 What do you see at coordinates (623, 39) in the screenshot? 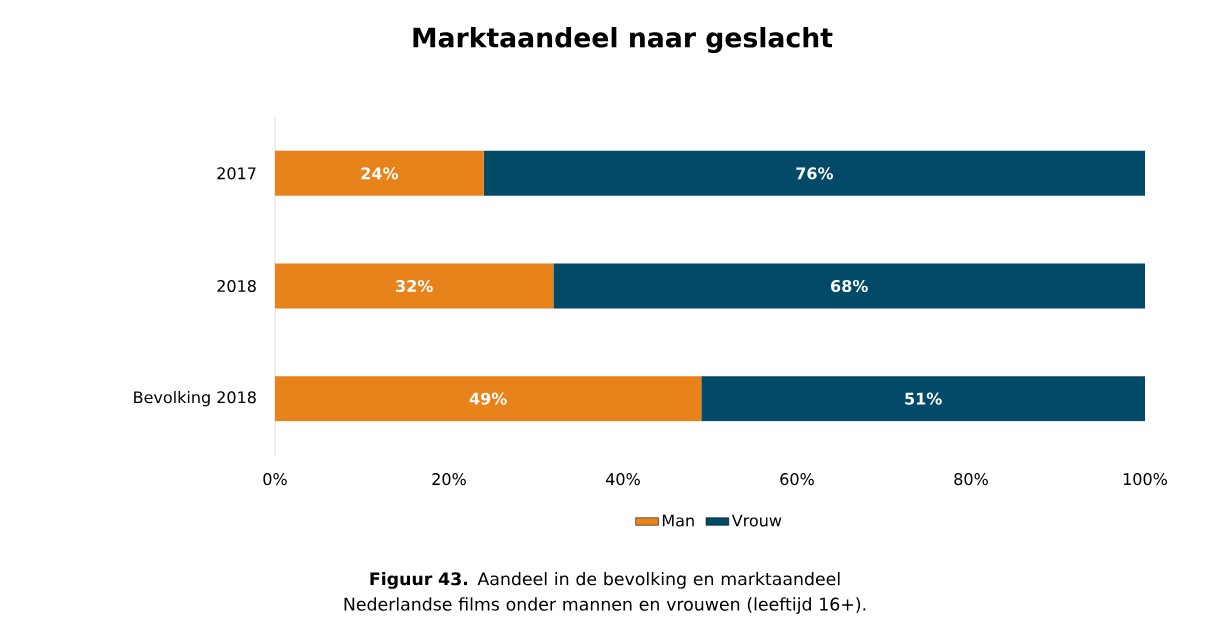
I see `chart-title: Marktaandeel naar geslacht` at bounding box center [623, 39].